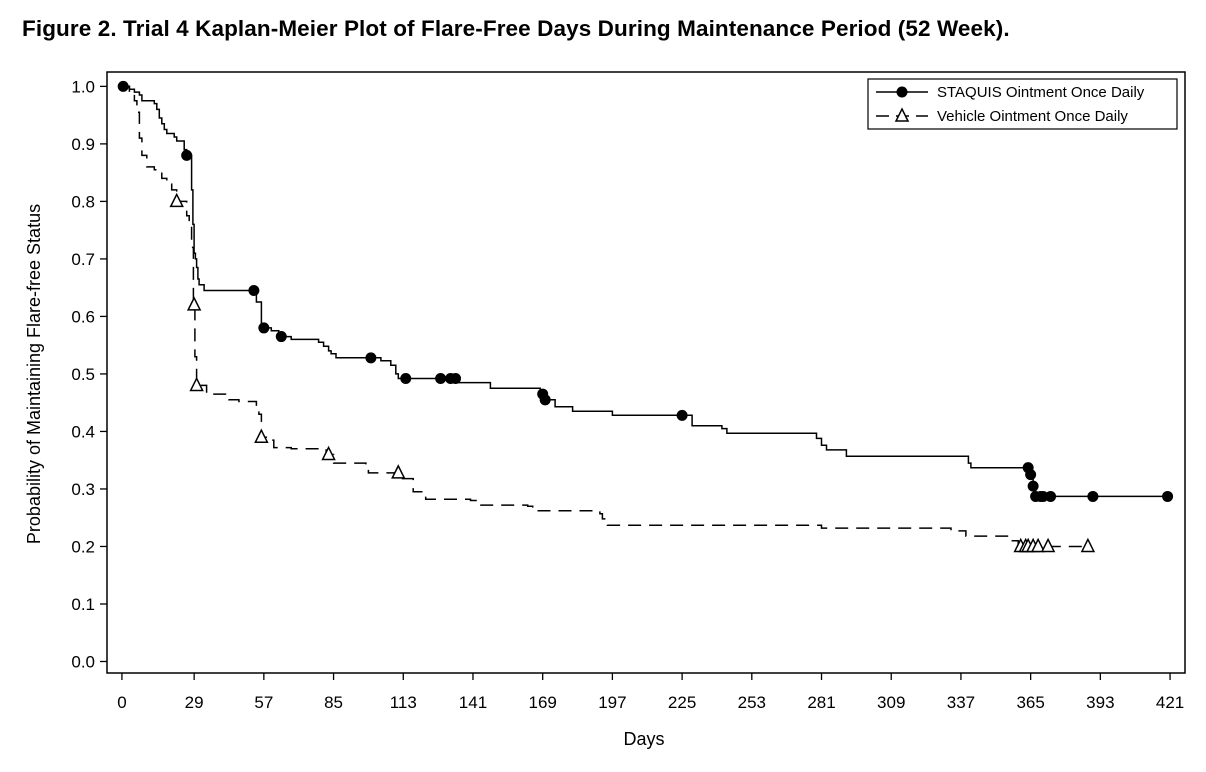 Image resolution: width=1206 pixels, height=772 pixels. Describe the element at coordinates (1100, 702) in the screenshot. I see `x-tick-label: 393` at that location.